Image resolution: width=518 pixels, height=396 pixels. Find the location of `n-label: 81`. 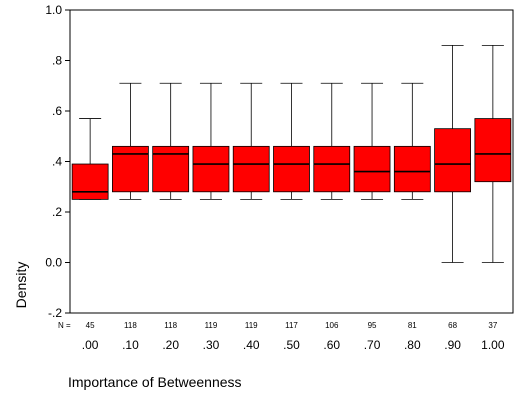

n-label: 81 is located at coordinates (412, 325).